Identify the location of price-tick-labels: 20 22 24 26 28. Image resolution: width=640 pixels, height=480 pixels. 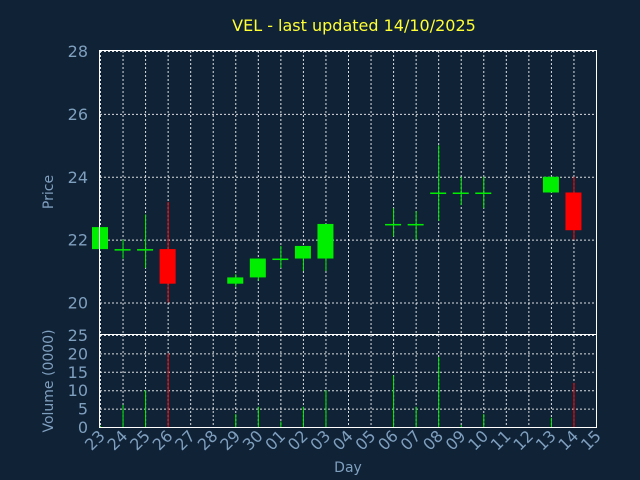
(78, 177).